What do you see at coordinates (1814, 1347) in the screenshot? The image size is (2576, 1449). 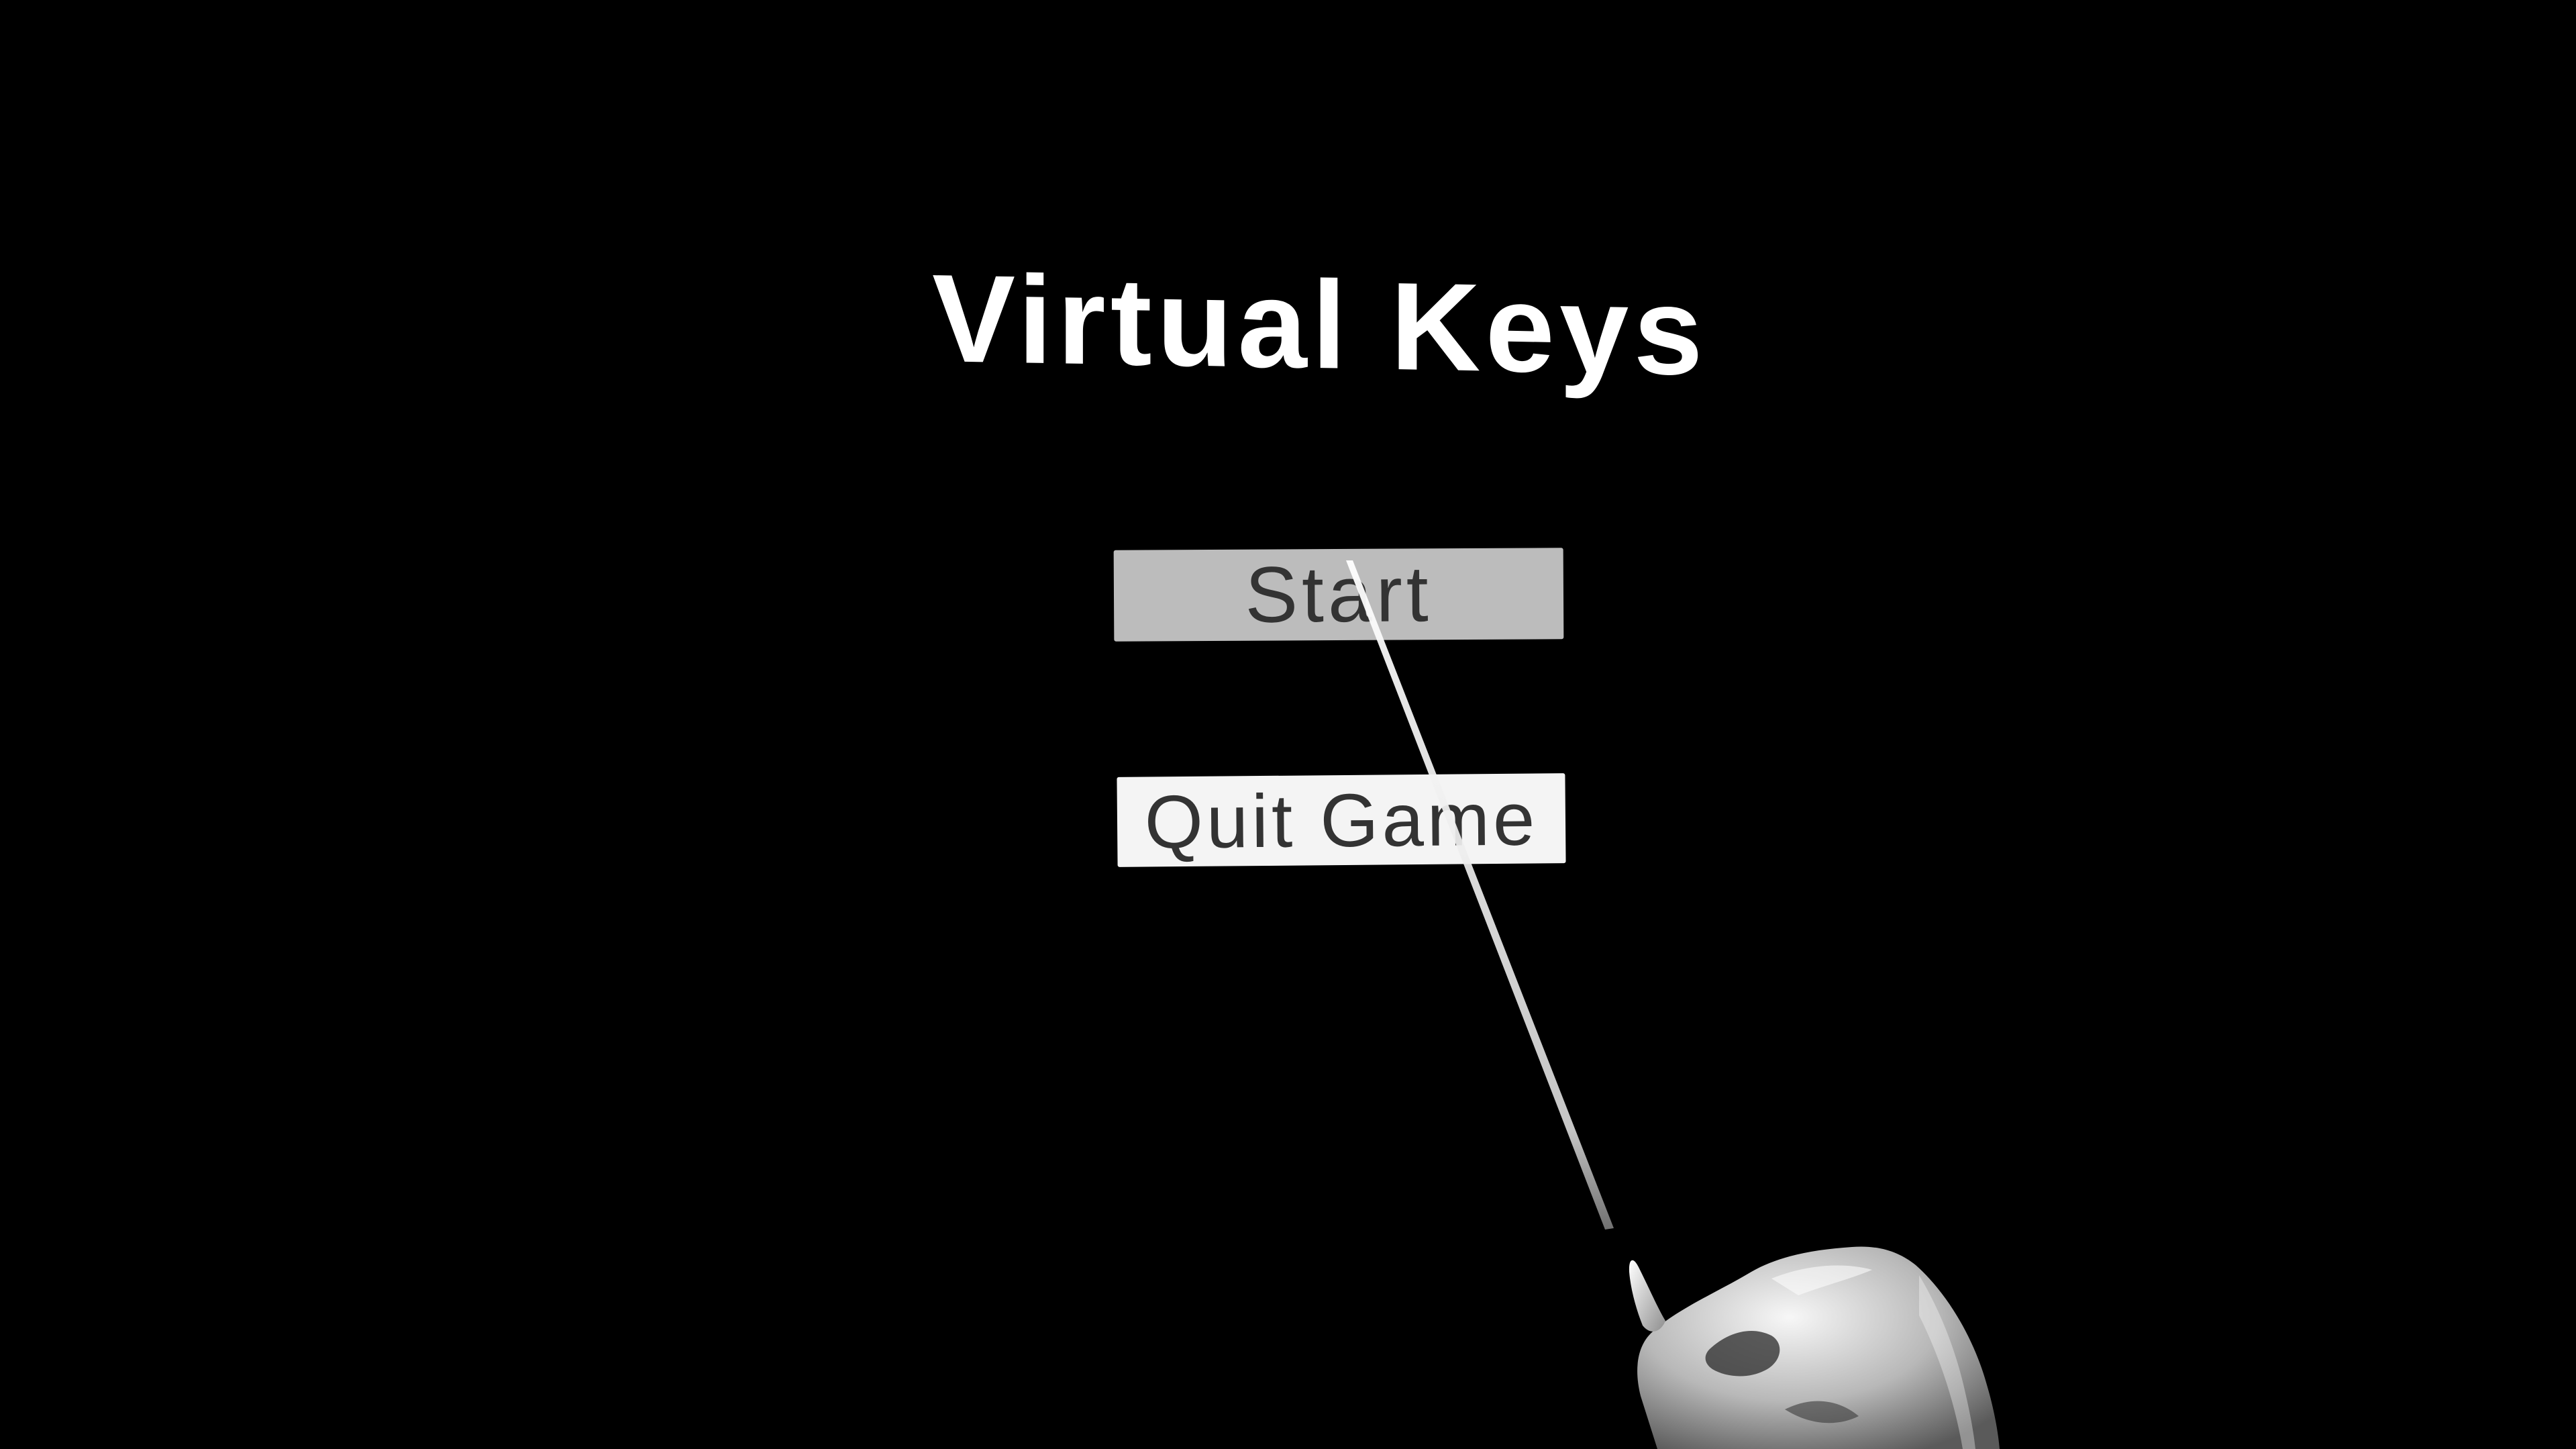 I see `vr-hand-icon` at bounding box center [1814, 1347].